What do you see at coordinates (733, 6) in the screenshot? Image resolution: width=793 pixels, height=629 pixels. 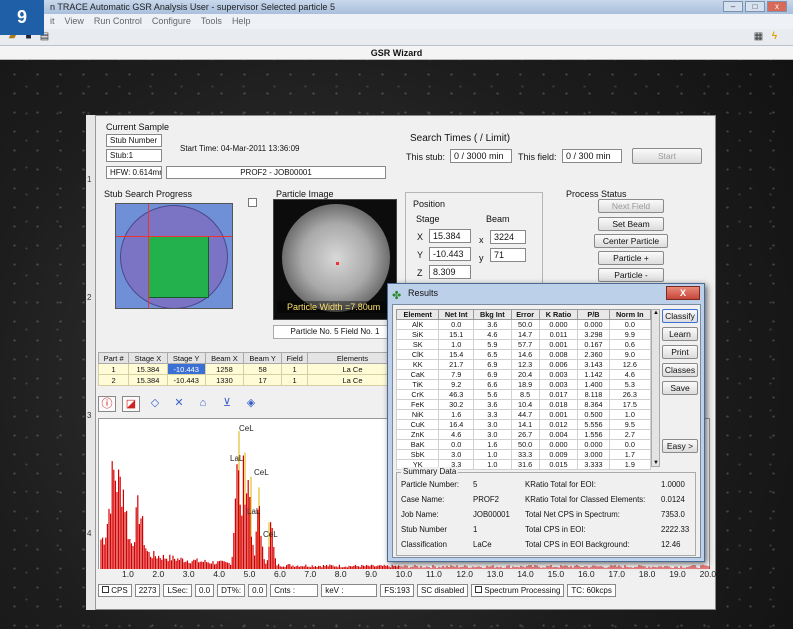 I see `minimize-button: –` at bounding box center [733, 6].